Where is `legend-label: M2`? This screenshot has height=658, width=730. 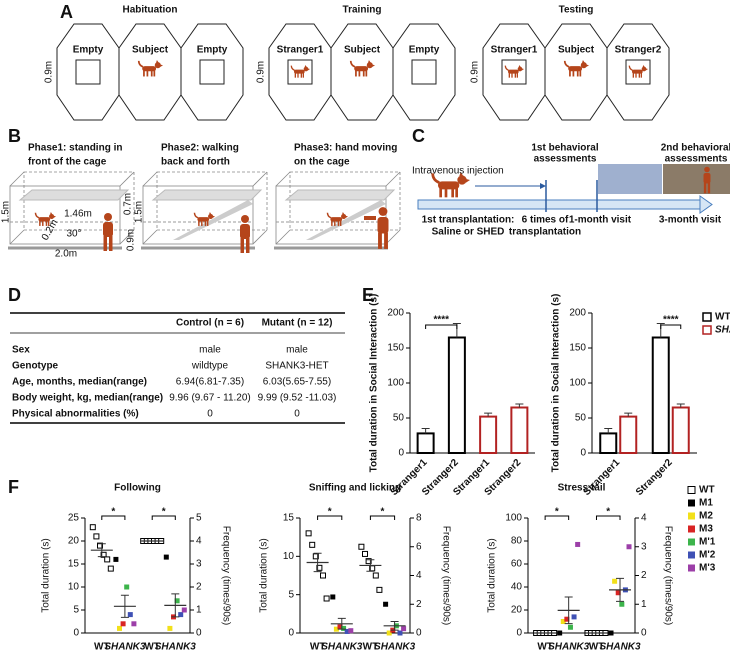
legend-label: M2 is located at coordinates (706, 516).